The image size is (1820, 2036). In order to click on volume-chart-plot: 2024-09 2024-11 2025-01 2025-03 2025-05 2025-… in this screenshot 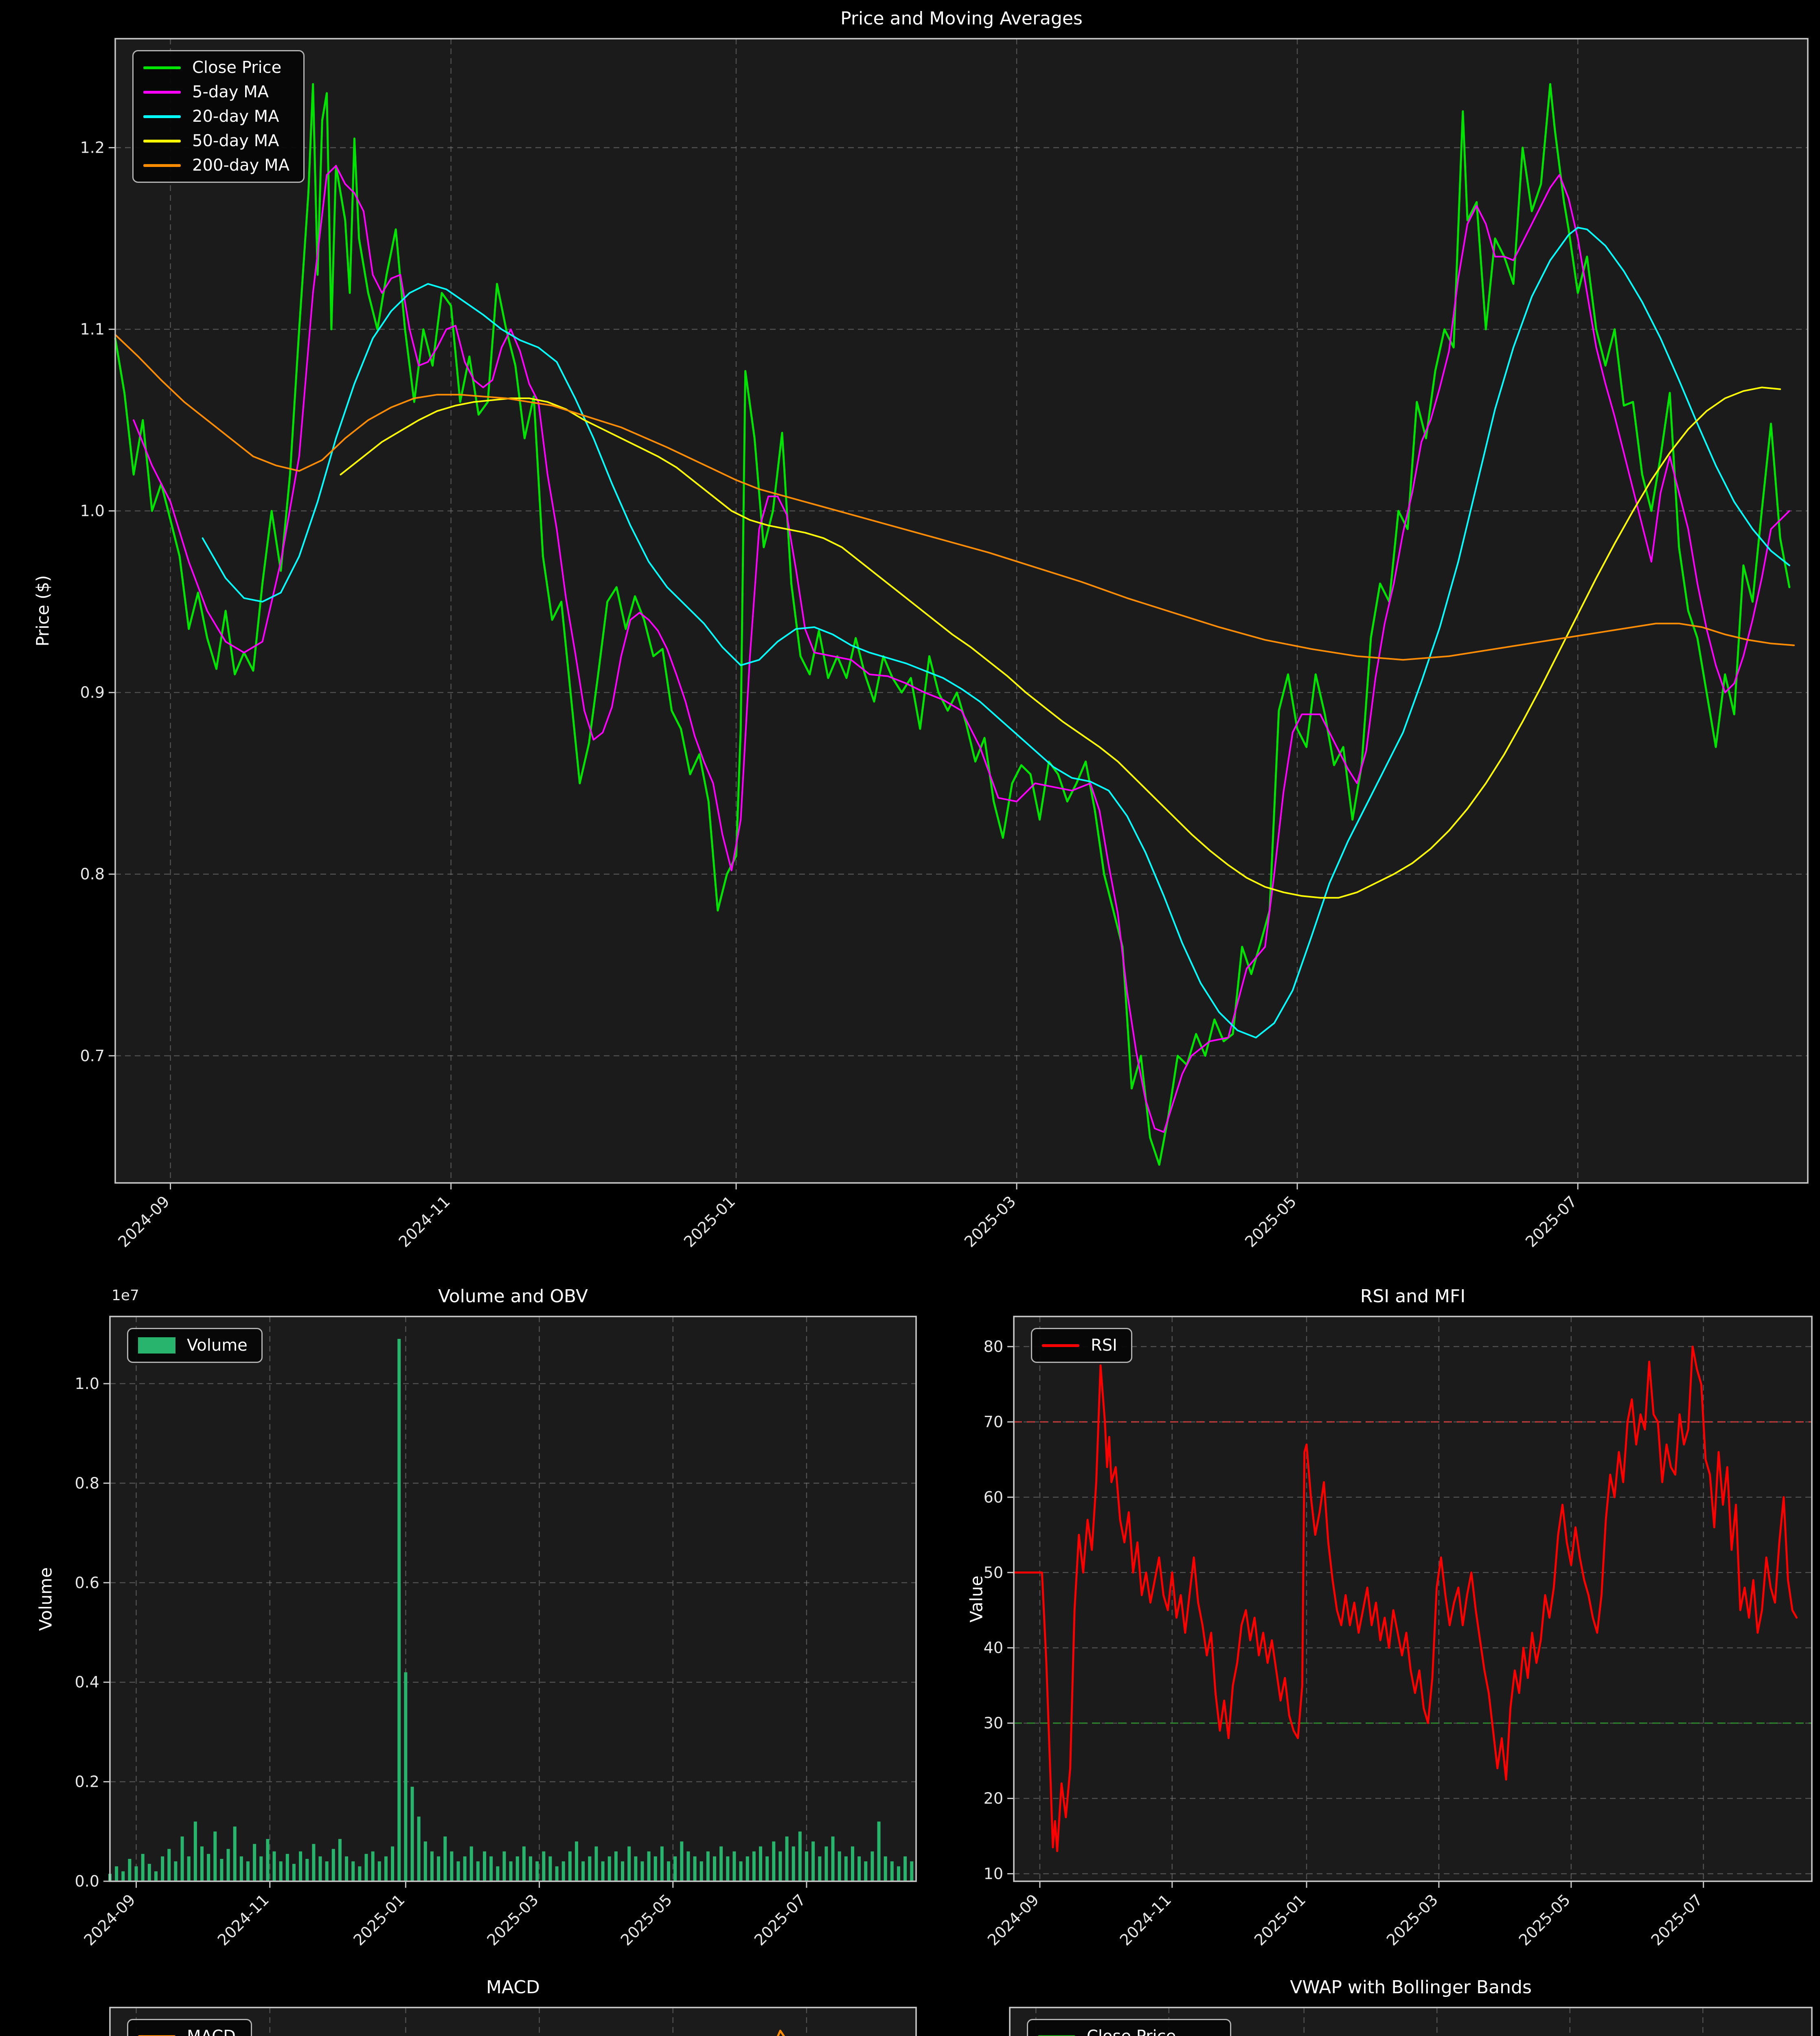, I will do `click(496, 1633)`.